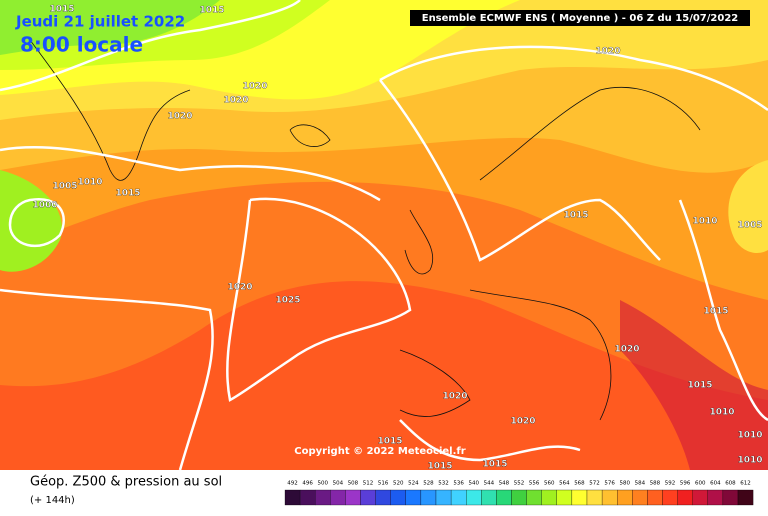 Image resolution: width=768 pixels, height=516 pixels. Describe the element at coordinates (534, 484) in the screenshot. I see `scale-label: 556` at that location.